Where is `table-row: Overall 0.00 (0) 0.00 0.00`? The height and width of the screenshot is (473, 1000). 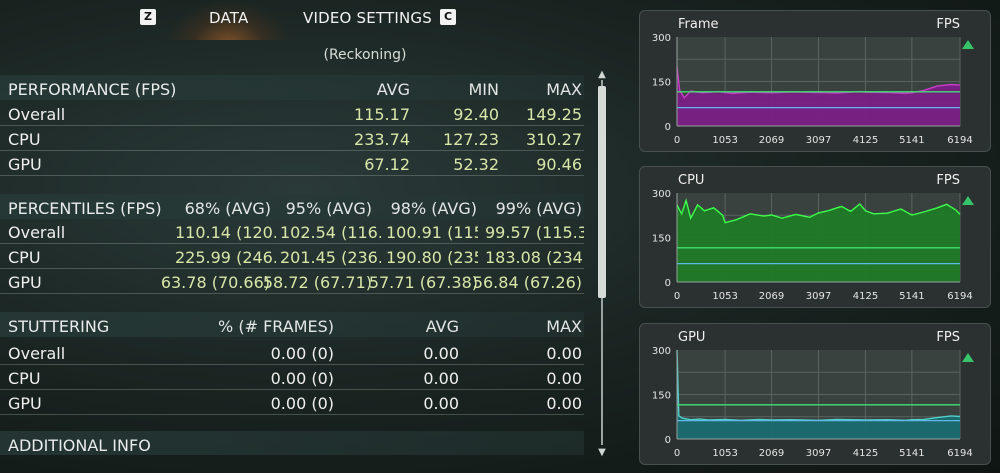 table-row: Overall 0.00 (0) 0.00 0.00 is located at coordinates (292, 352).